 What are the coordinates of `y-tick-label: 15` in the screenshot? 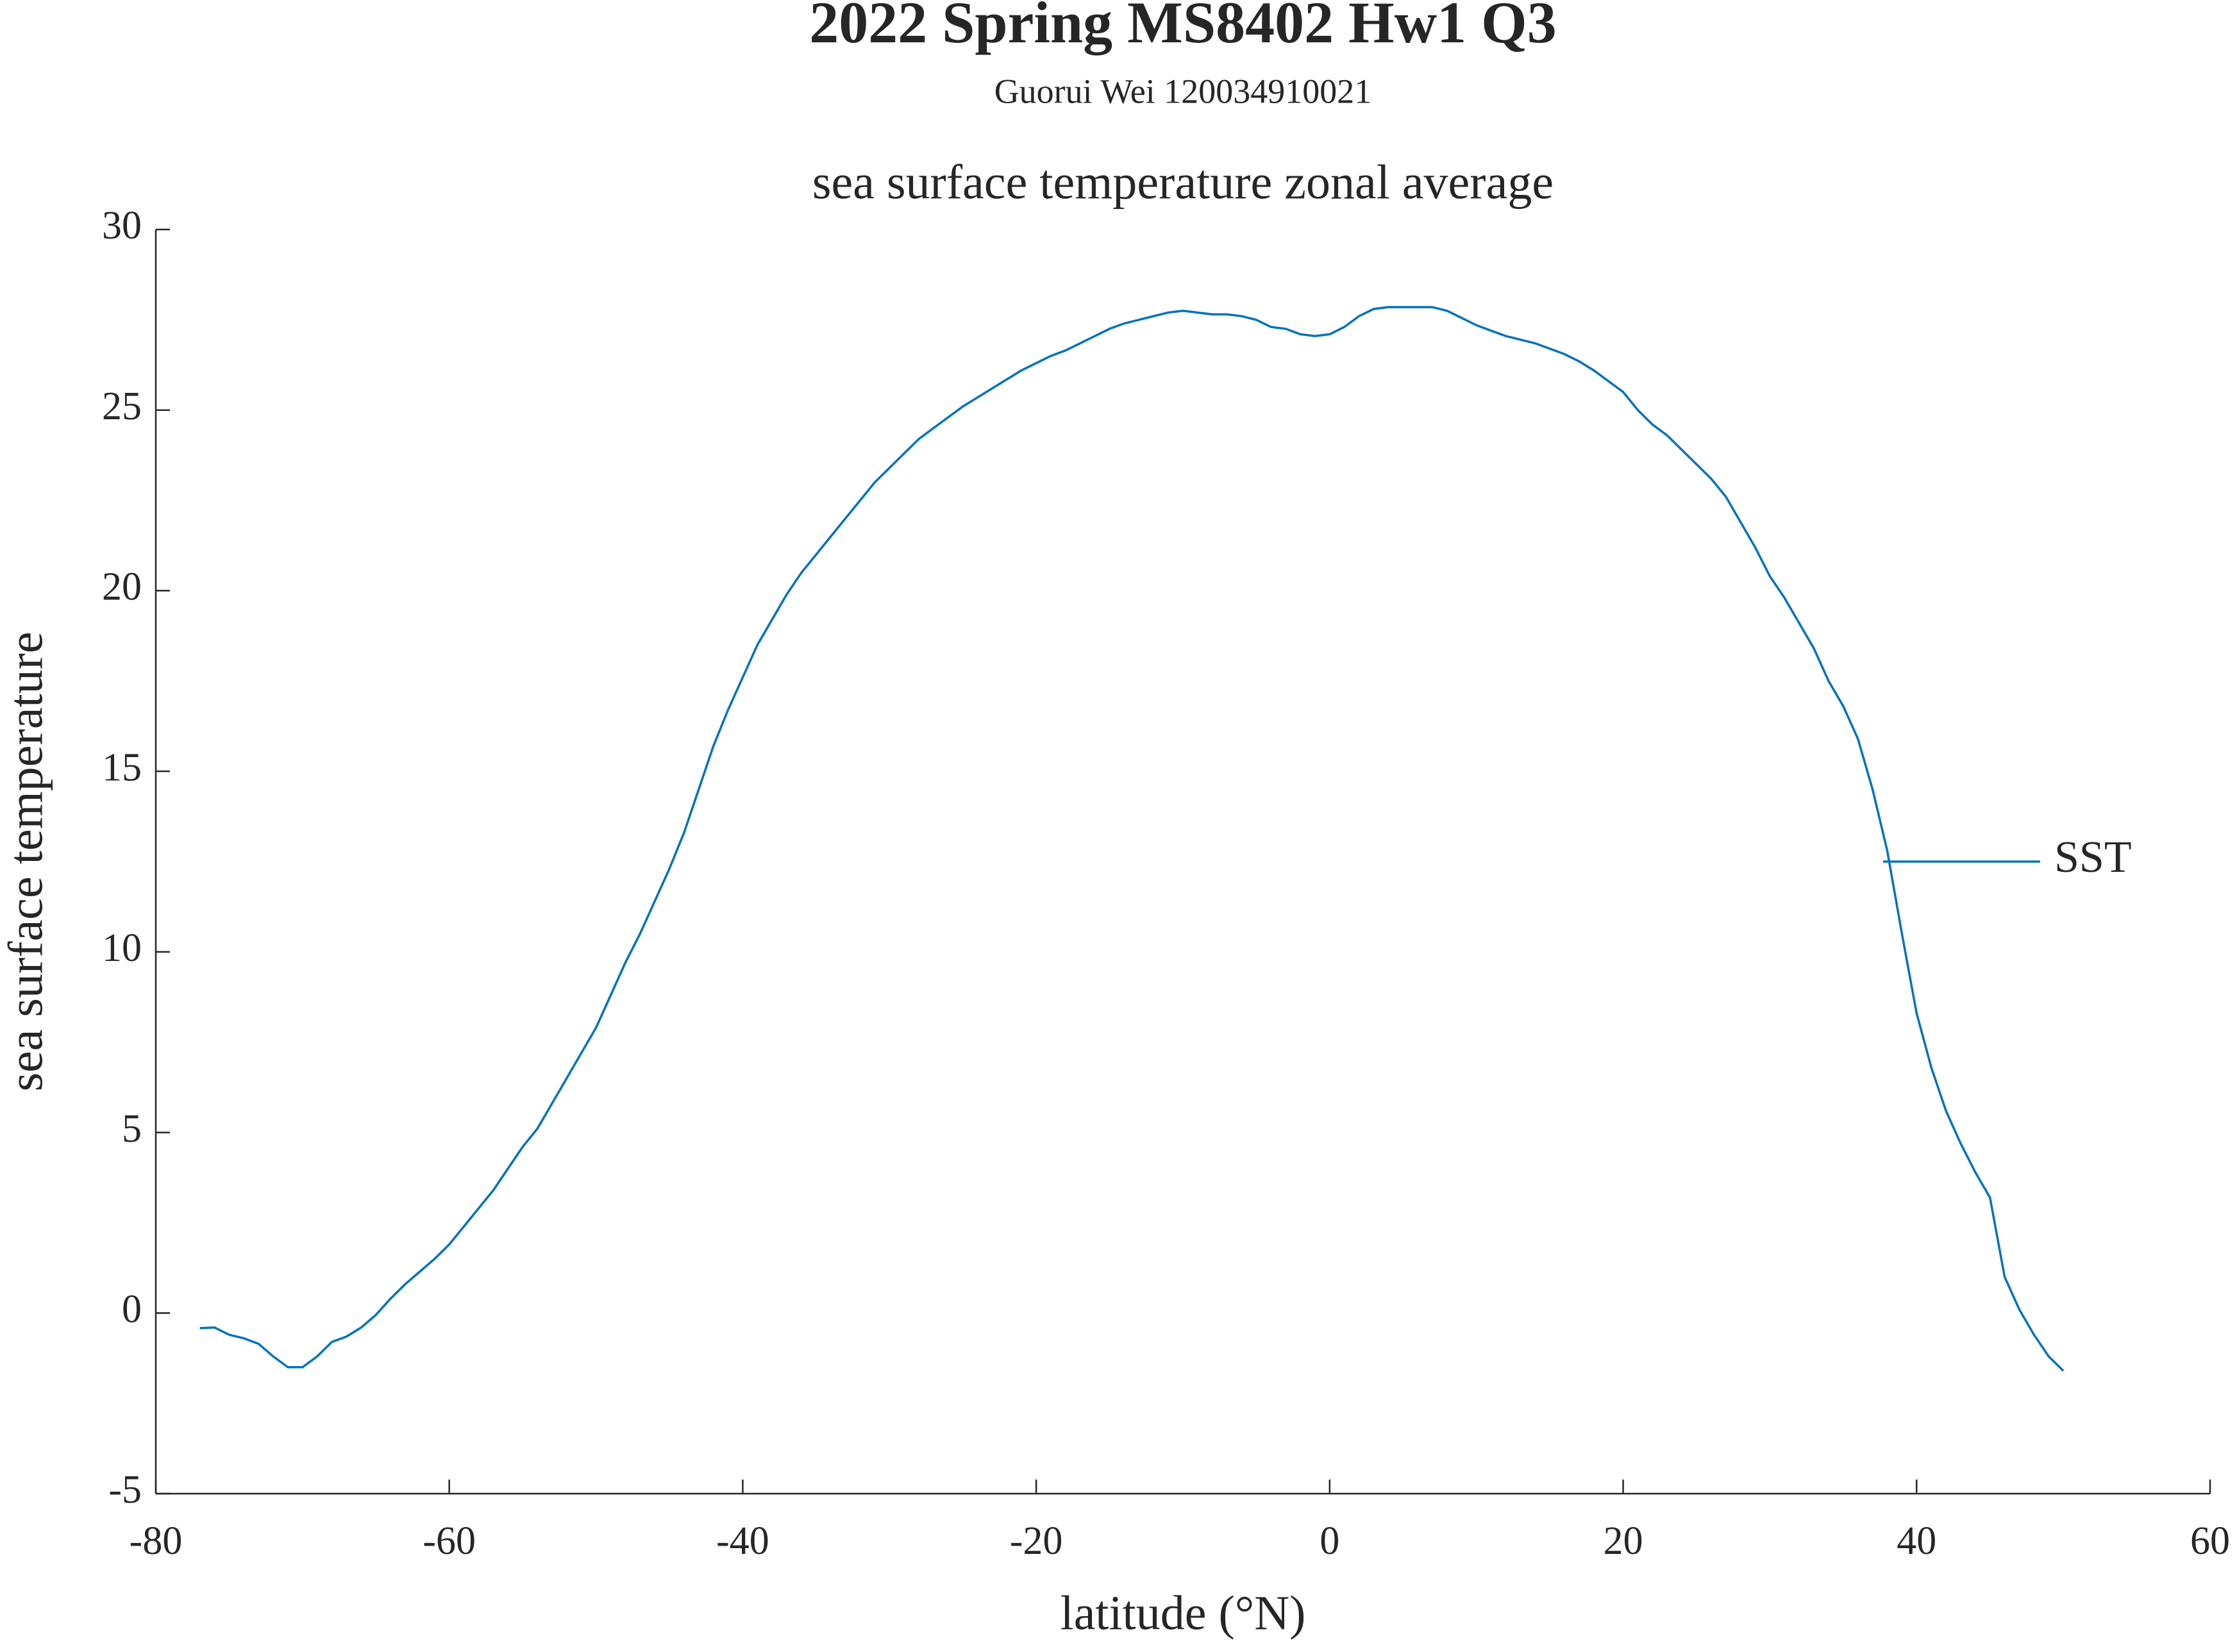 It's located at (122, 767).